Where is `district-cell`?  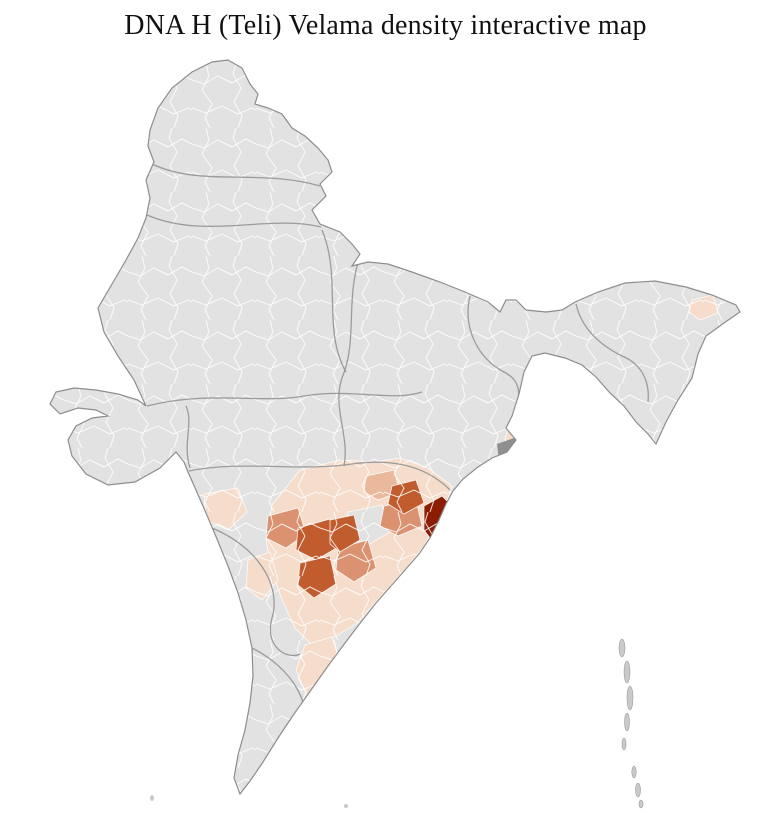 district-cell is located at coordinates (319, 719).